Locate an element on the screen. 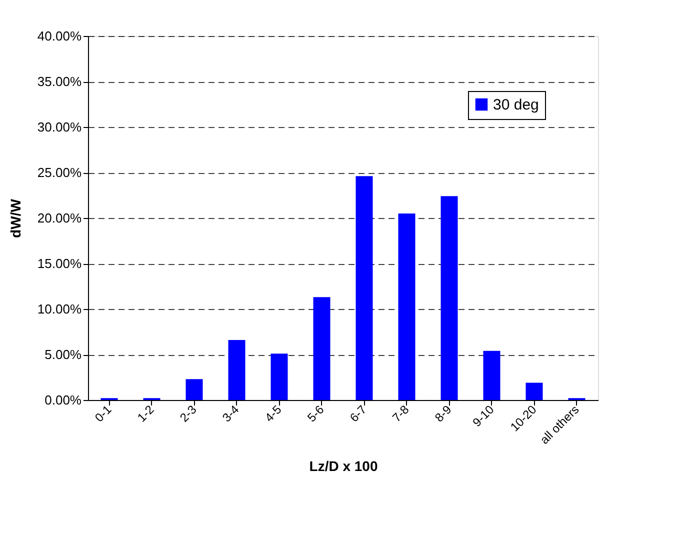 This screenshot has width=675, height=533. x-tick-label: 5-6 is located at coordinates (315, 413).